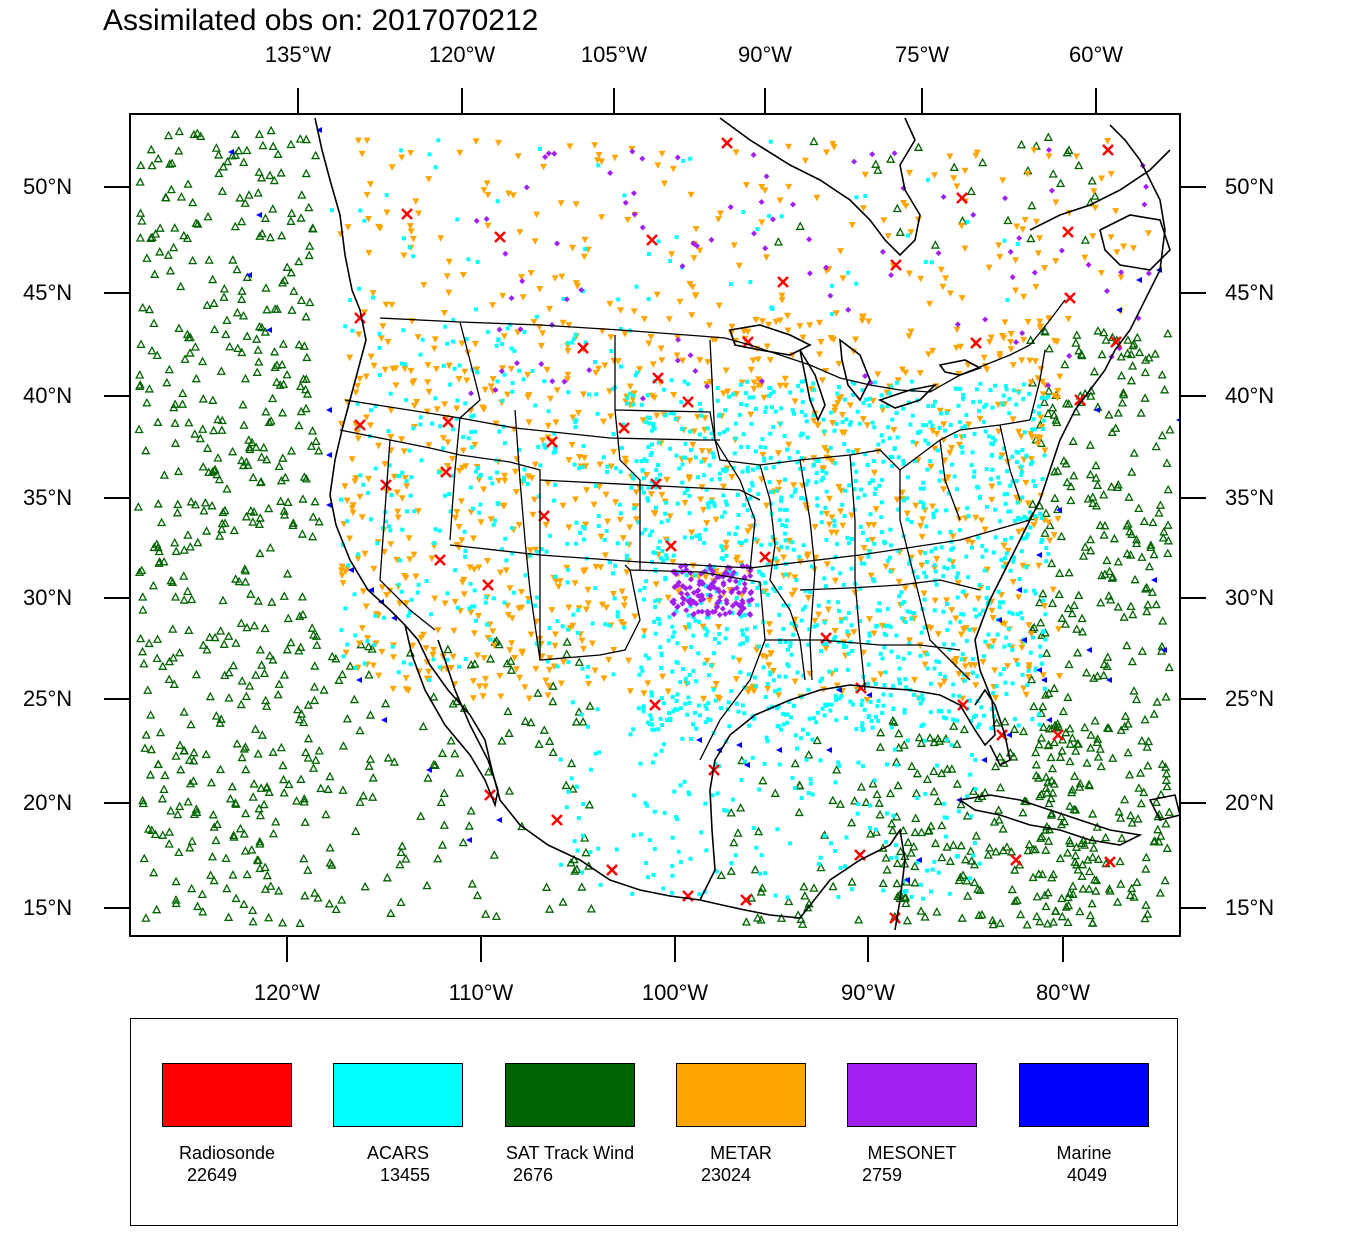 This screenshot has width=1350, height=1250. What do you see at coordinates (227, 1095) in the screenshot?
I see `red-x-marker-swatch` at bounding box center [227, 1095].